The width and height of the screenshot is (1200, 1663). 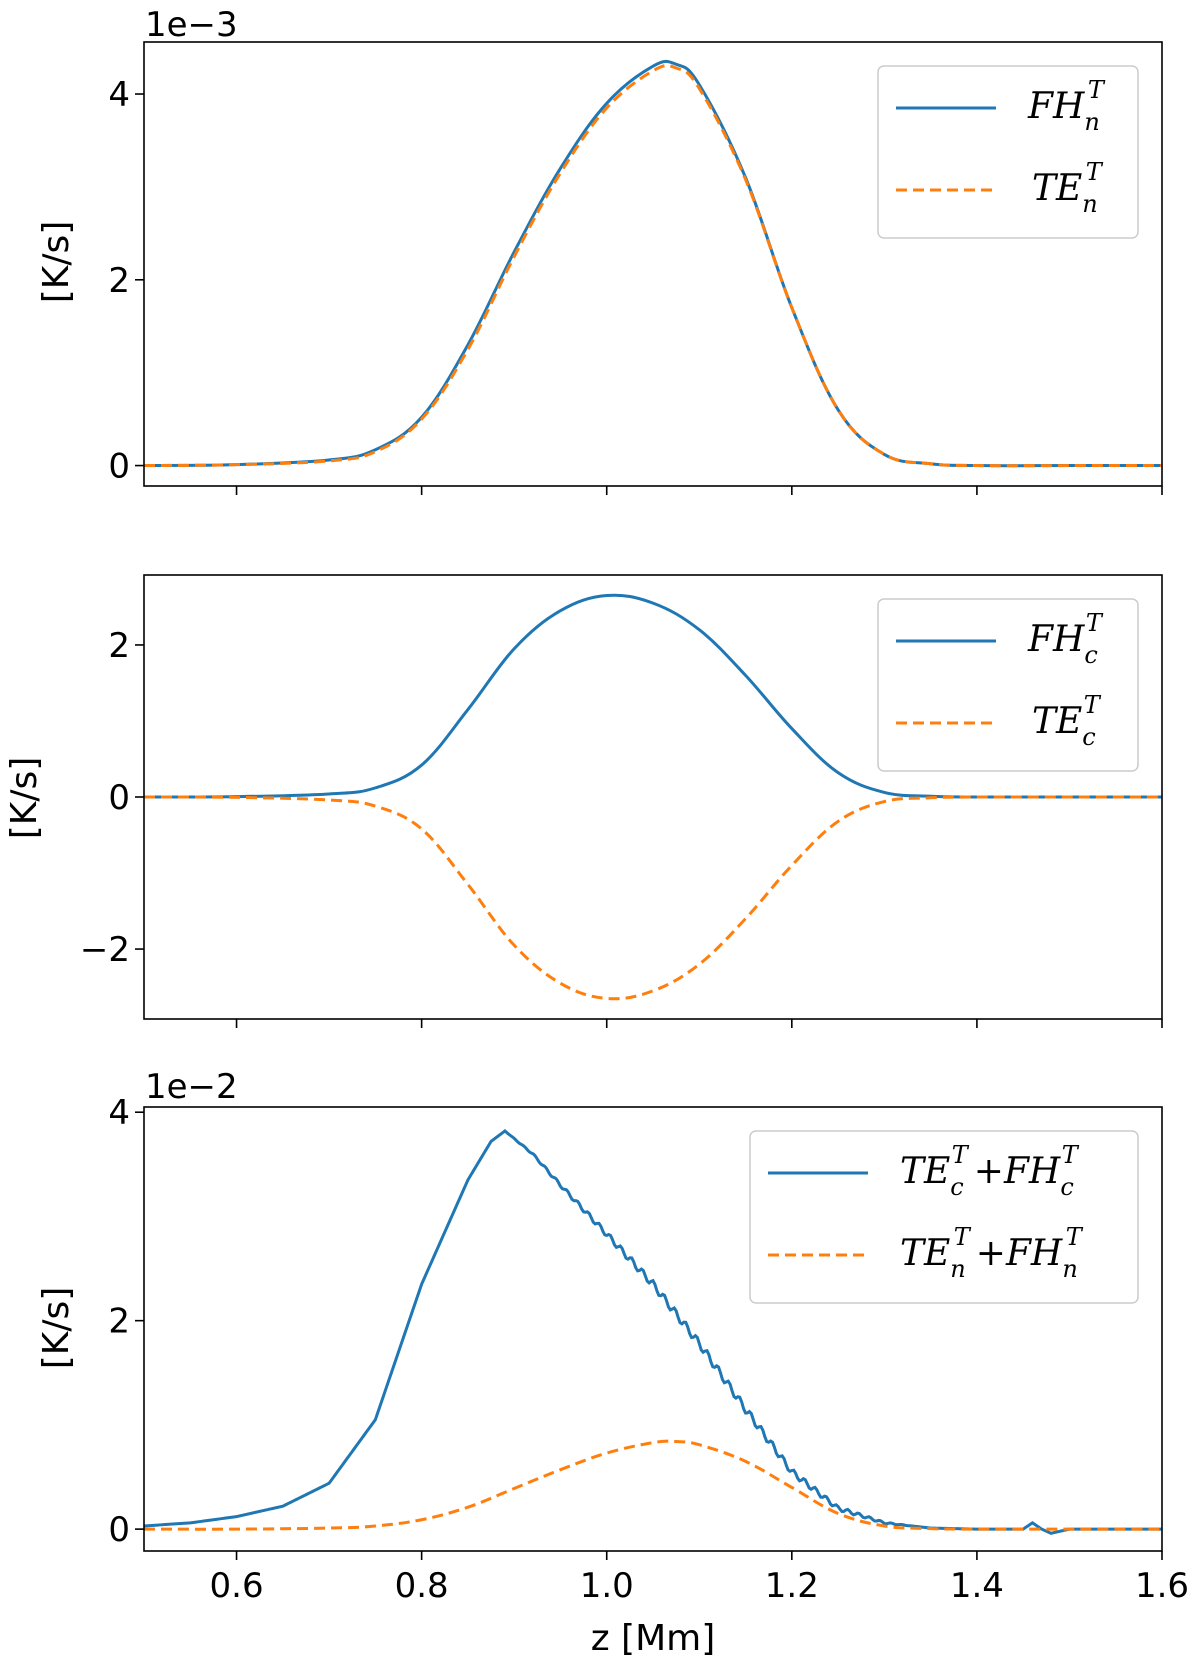 I want to click on y-axis-label-bottom: [K/s], so click(x=56, y=1328).